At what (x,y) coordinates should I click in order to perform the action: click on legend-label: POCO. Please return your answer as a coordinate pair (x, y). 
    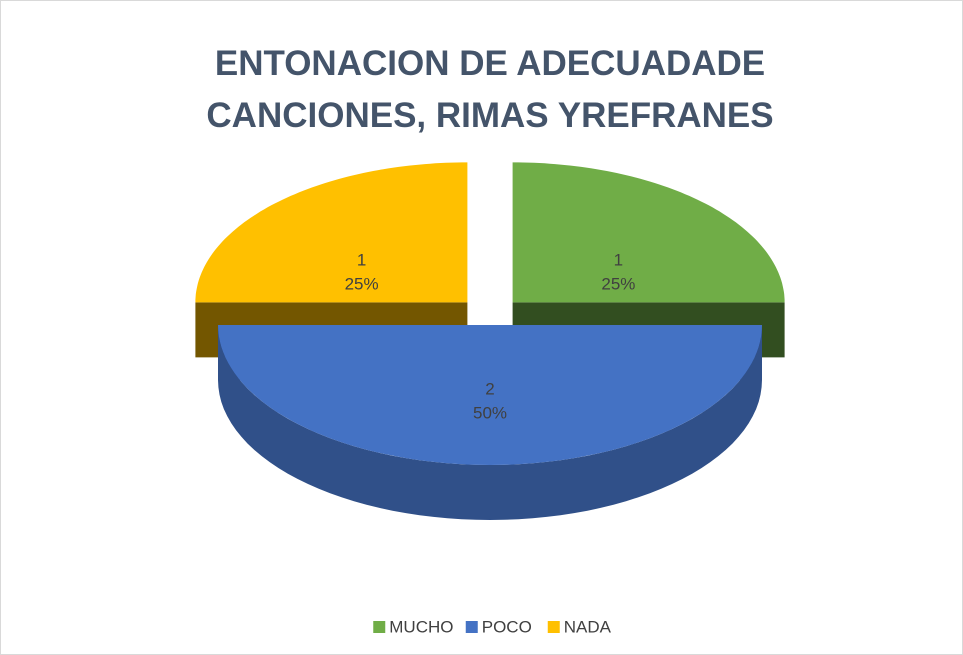
    Looking at the image, I should click on (507, 626).